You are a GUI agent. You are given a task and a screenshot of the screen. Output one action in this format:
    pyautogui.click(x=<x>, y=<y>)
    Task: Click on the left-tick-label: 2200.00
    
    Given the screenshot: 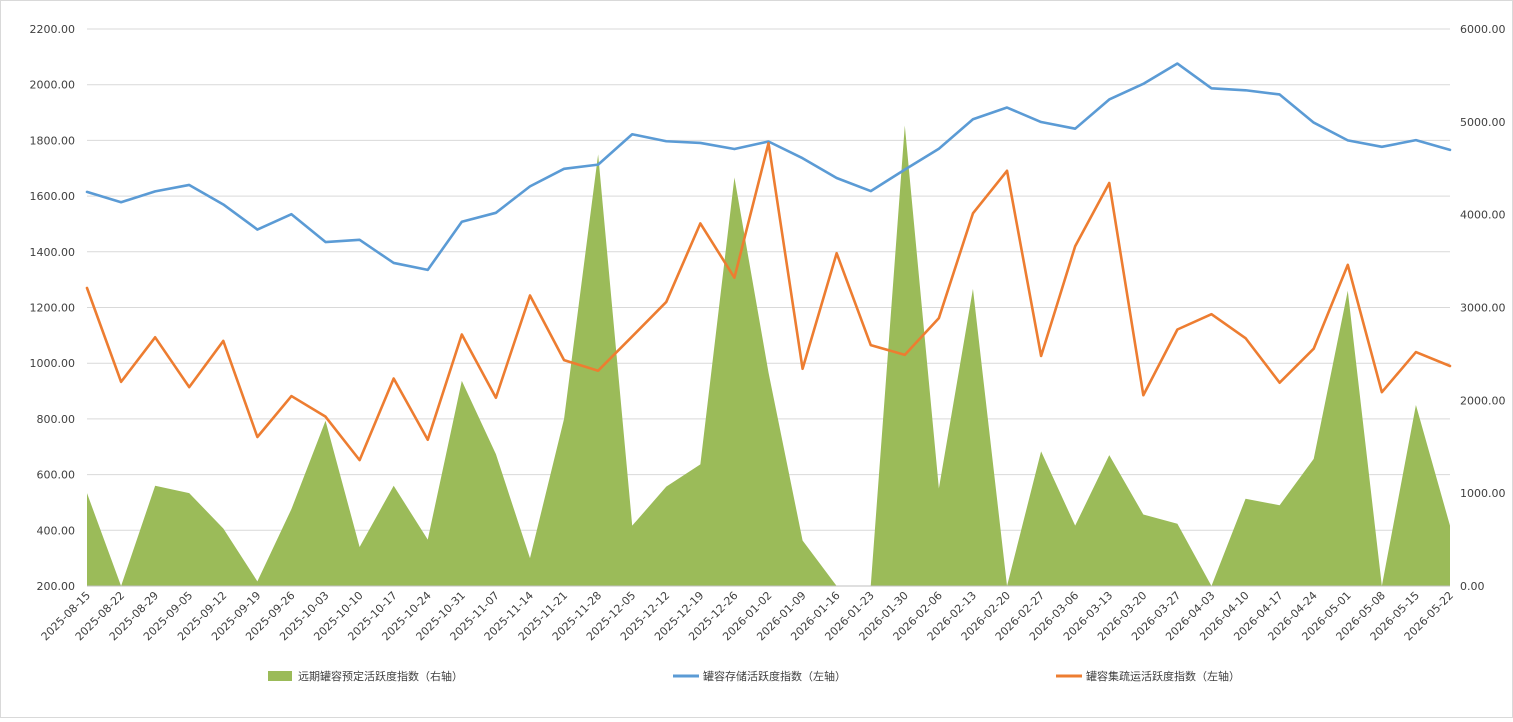 What is the action you would take?
    pyautogui.click(x=53, y=29)
    